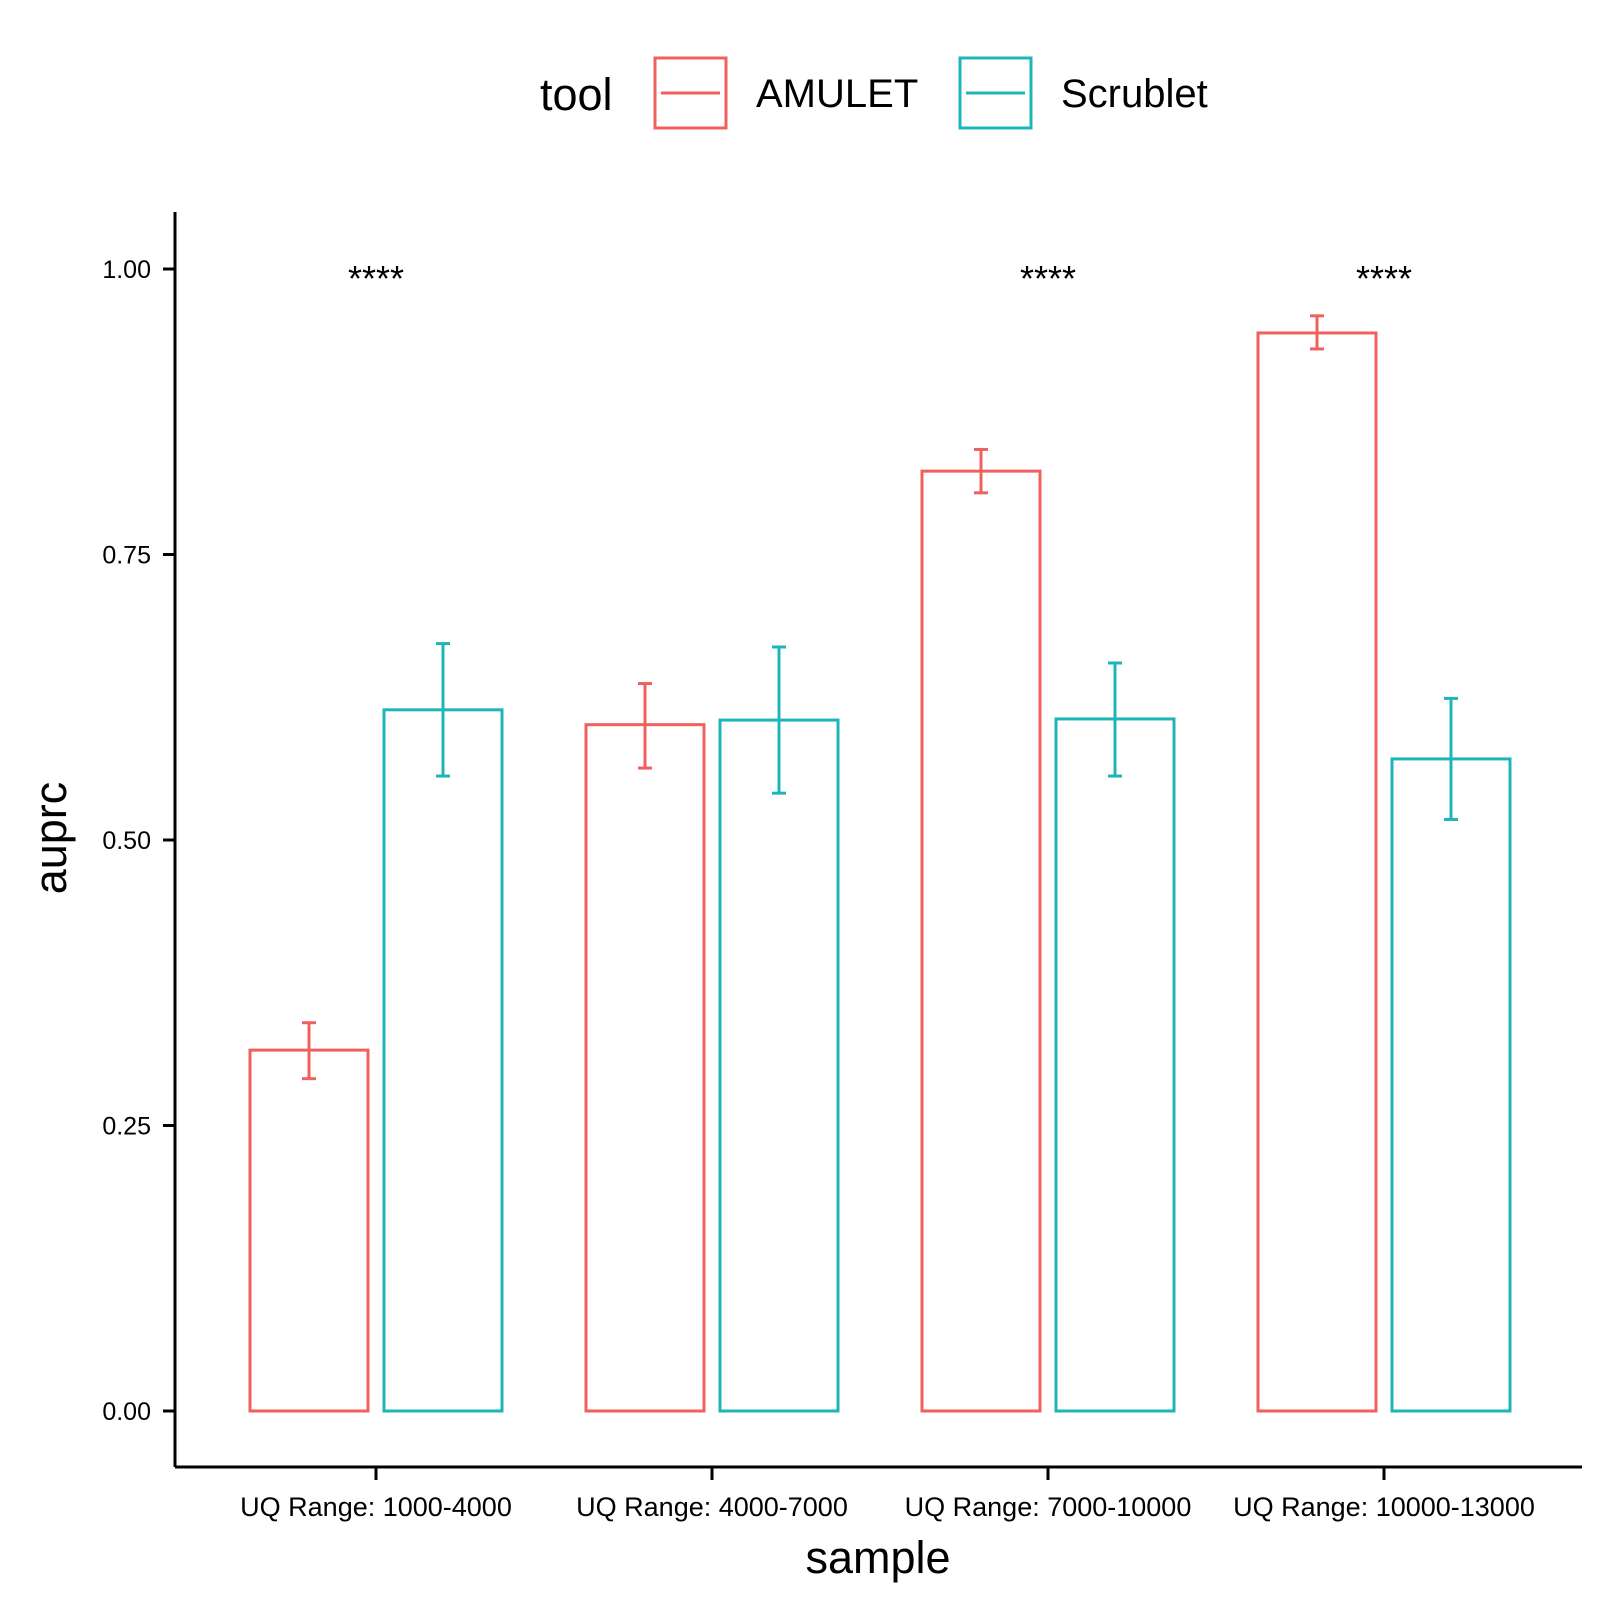  I want to click on legend-key-scrublet, so click(995, 93).